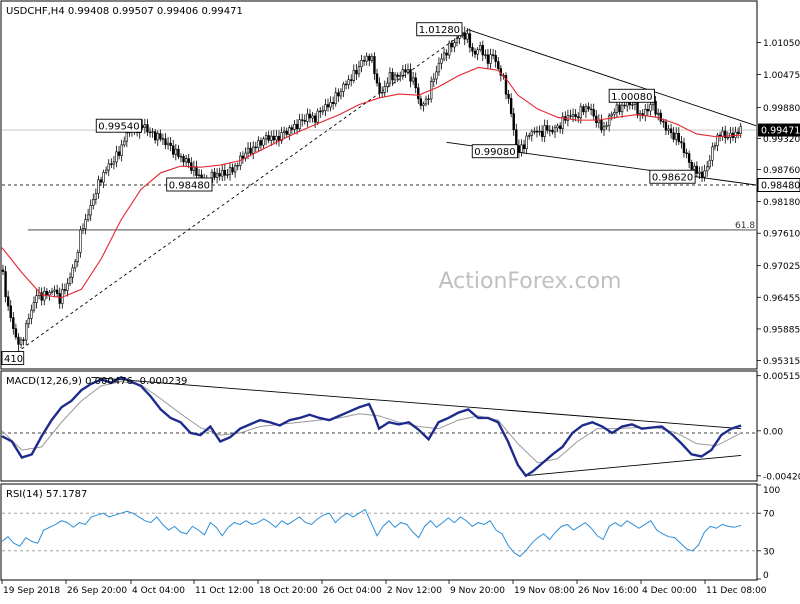 Image resolution: width=800 pixels, height=604 pixels. What do you see at coordinates (766, 576) in the screenshot?
I see `rsi-tick-label: 0` at bounding box center [766, 576].